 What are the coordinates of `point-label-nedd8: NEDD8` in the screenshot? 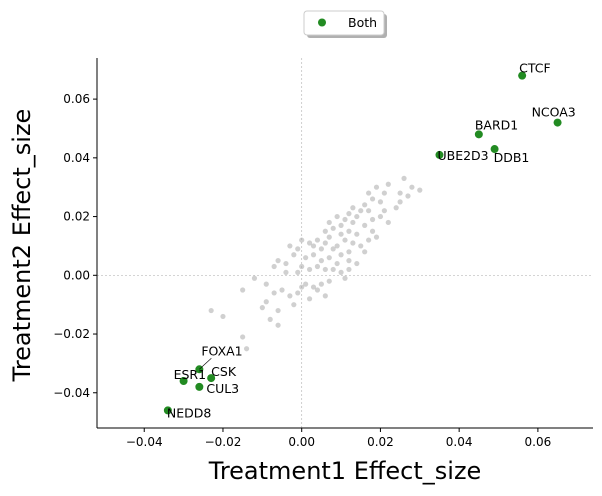 It's located at (189, 412).